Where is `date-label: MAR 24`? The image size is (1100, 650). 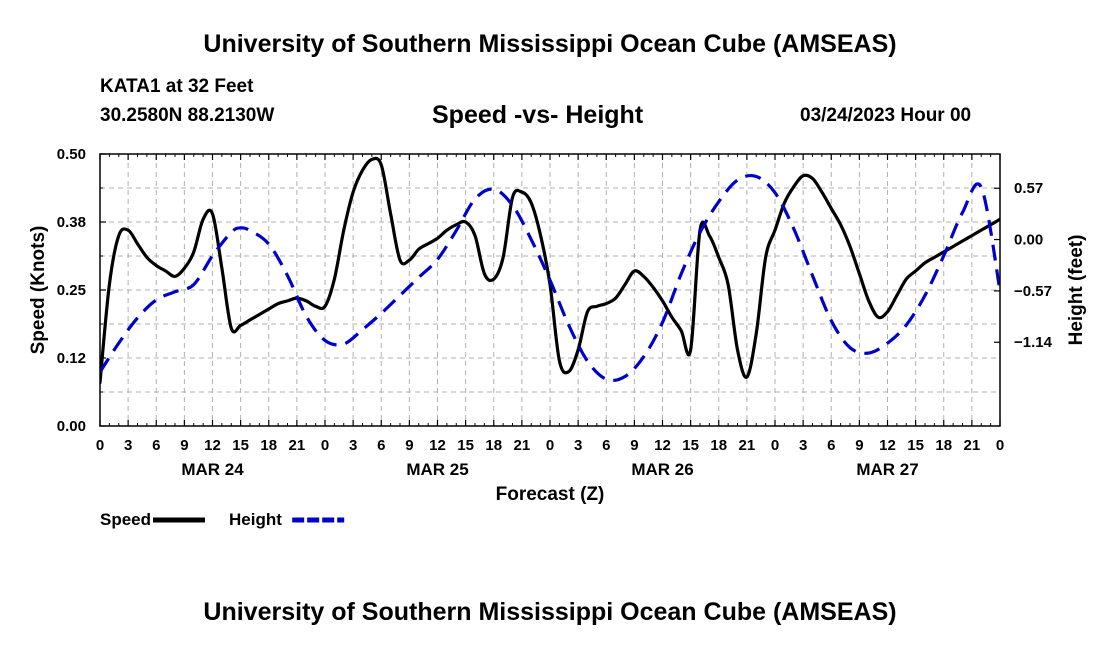
date-label: MAR 24 is located at coordinates (212, 469).